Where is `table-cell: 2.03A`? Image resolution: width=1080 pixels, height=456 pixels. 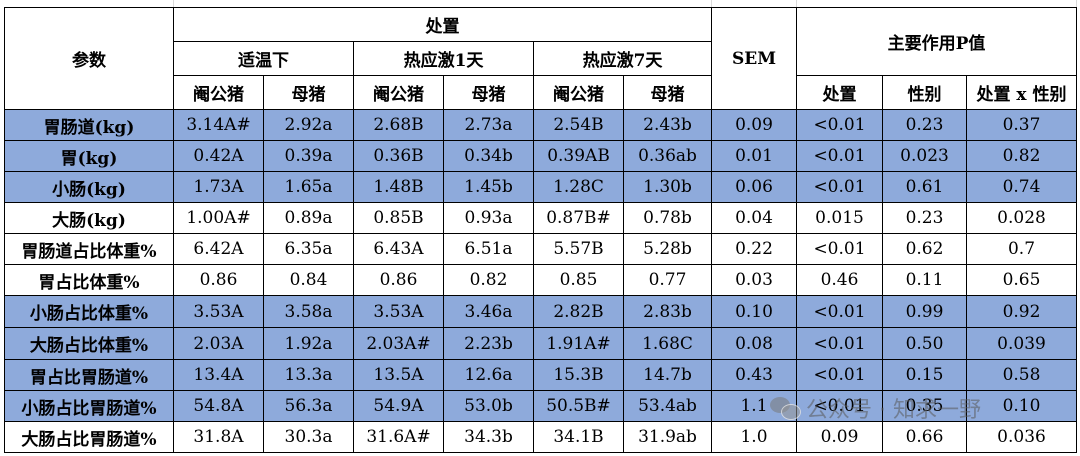
table-cell: 2.03A is located at coordinates (218, 343).